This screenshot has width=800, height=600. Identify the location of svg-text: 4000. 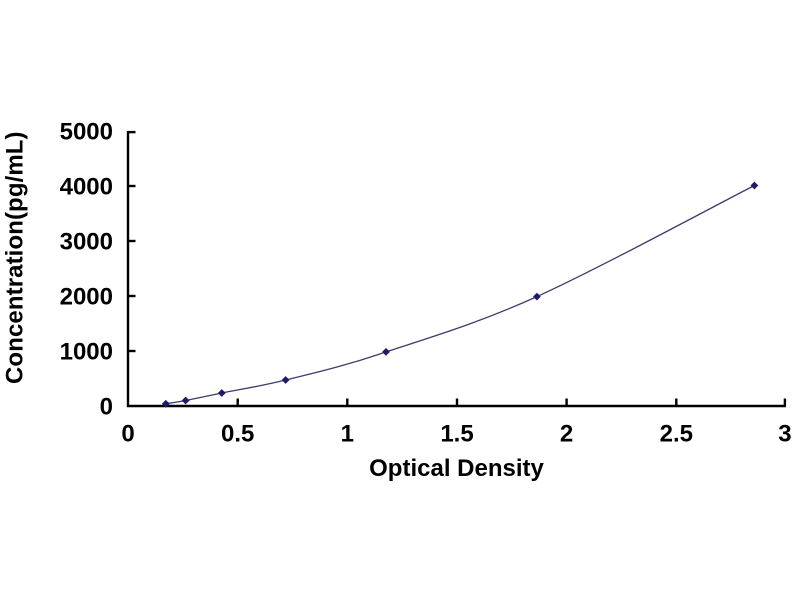
(86, 187).